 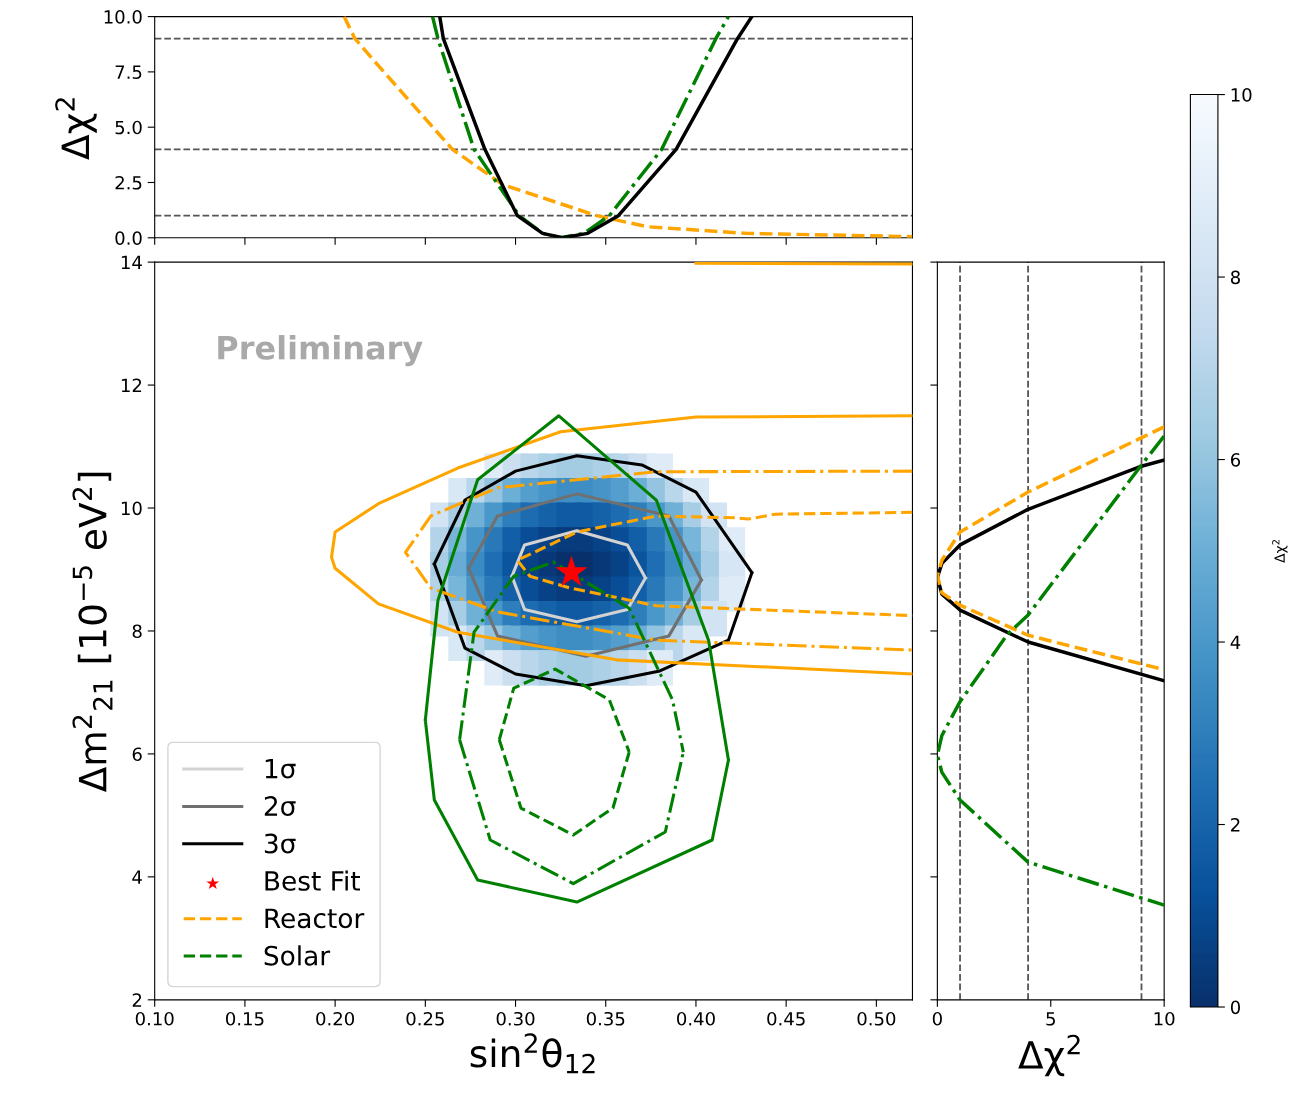 What do you see at coordinates (280, 843) in the screenshot?
I see `legend-label: 3σ` at bounding box center [280, 843].